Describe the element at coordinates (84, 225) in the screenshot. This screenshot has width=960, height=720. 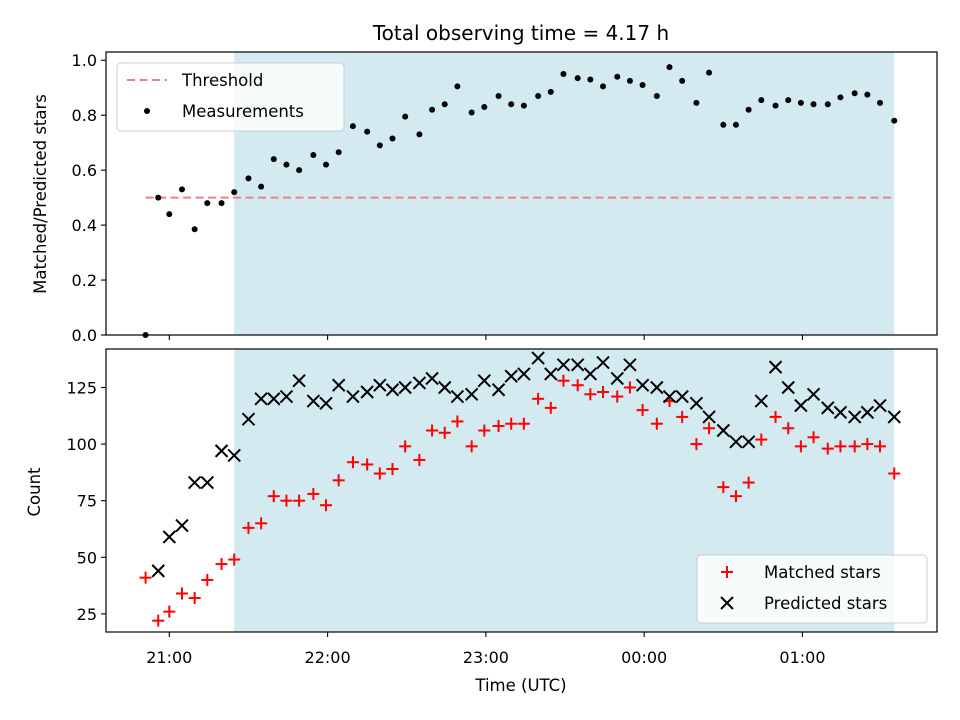
I see `ratio-y-tick-label: 0.4` at that location.